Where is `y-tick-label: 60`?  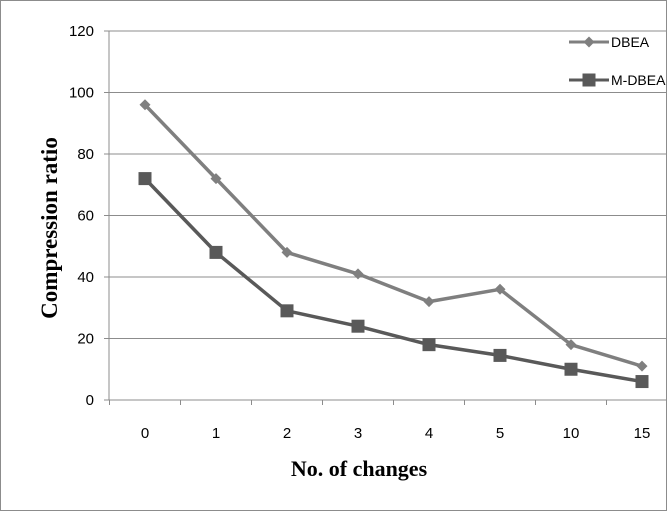
y-tick-label: 60 is located at coordinates (85, 216).